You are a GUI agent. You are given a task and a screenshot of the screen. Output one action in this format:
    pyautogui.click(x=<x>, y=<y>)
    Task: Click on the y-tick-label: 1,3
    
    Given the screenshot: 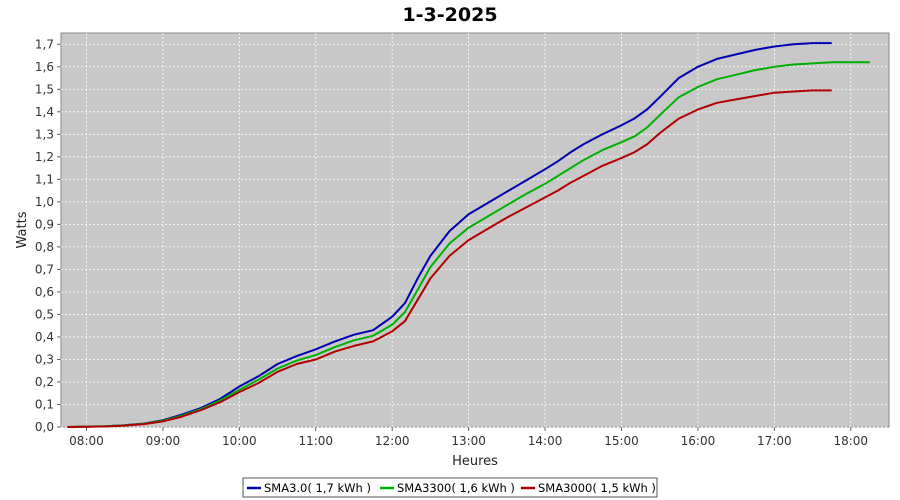 What is the action you would take?
    pyautogui.click(x=44, y=134)
    